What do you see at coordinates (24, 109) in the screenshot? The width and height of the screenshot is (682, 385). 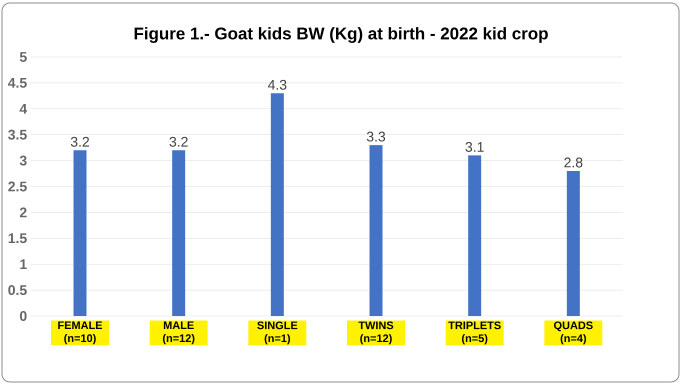 I see `y-tick-label: 4` at bounding box center [24, 109].